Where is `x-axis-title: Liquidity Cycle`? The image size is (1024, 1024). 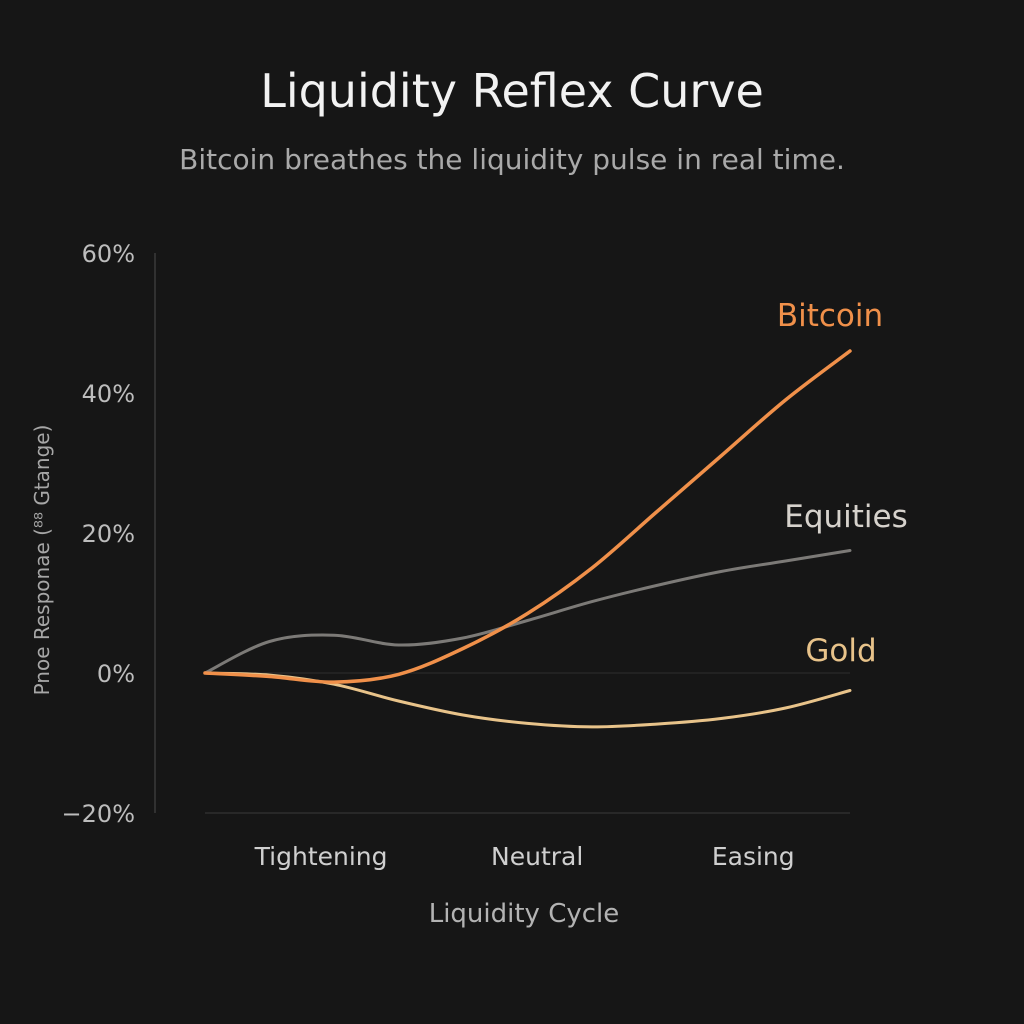 x-axis-title: Liquidity Cycle is located at coordinates (524, 914).